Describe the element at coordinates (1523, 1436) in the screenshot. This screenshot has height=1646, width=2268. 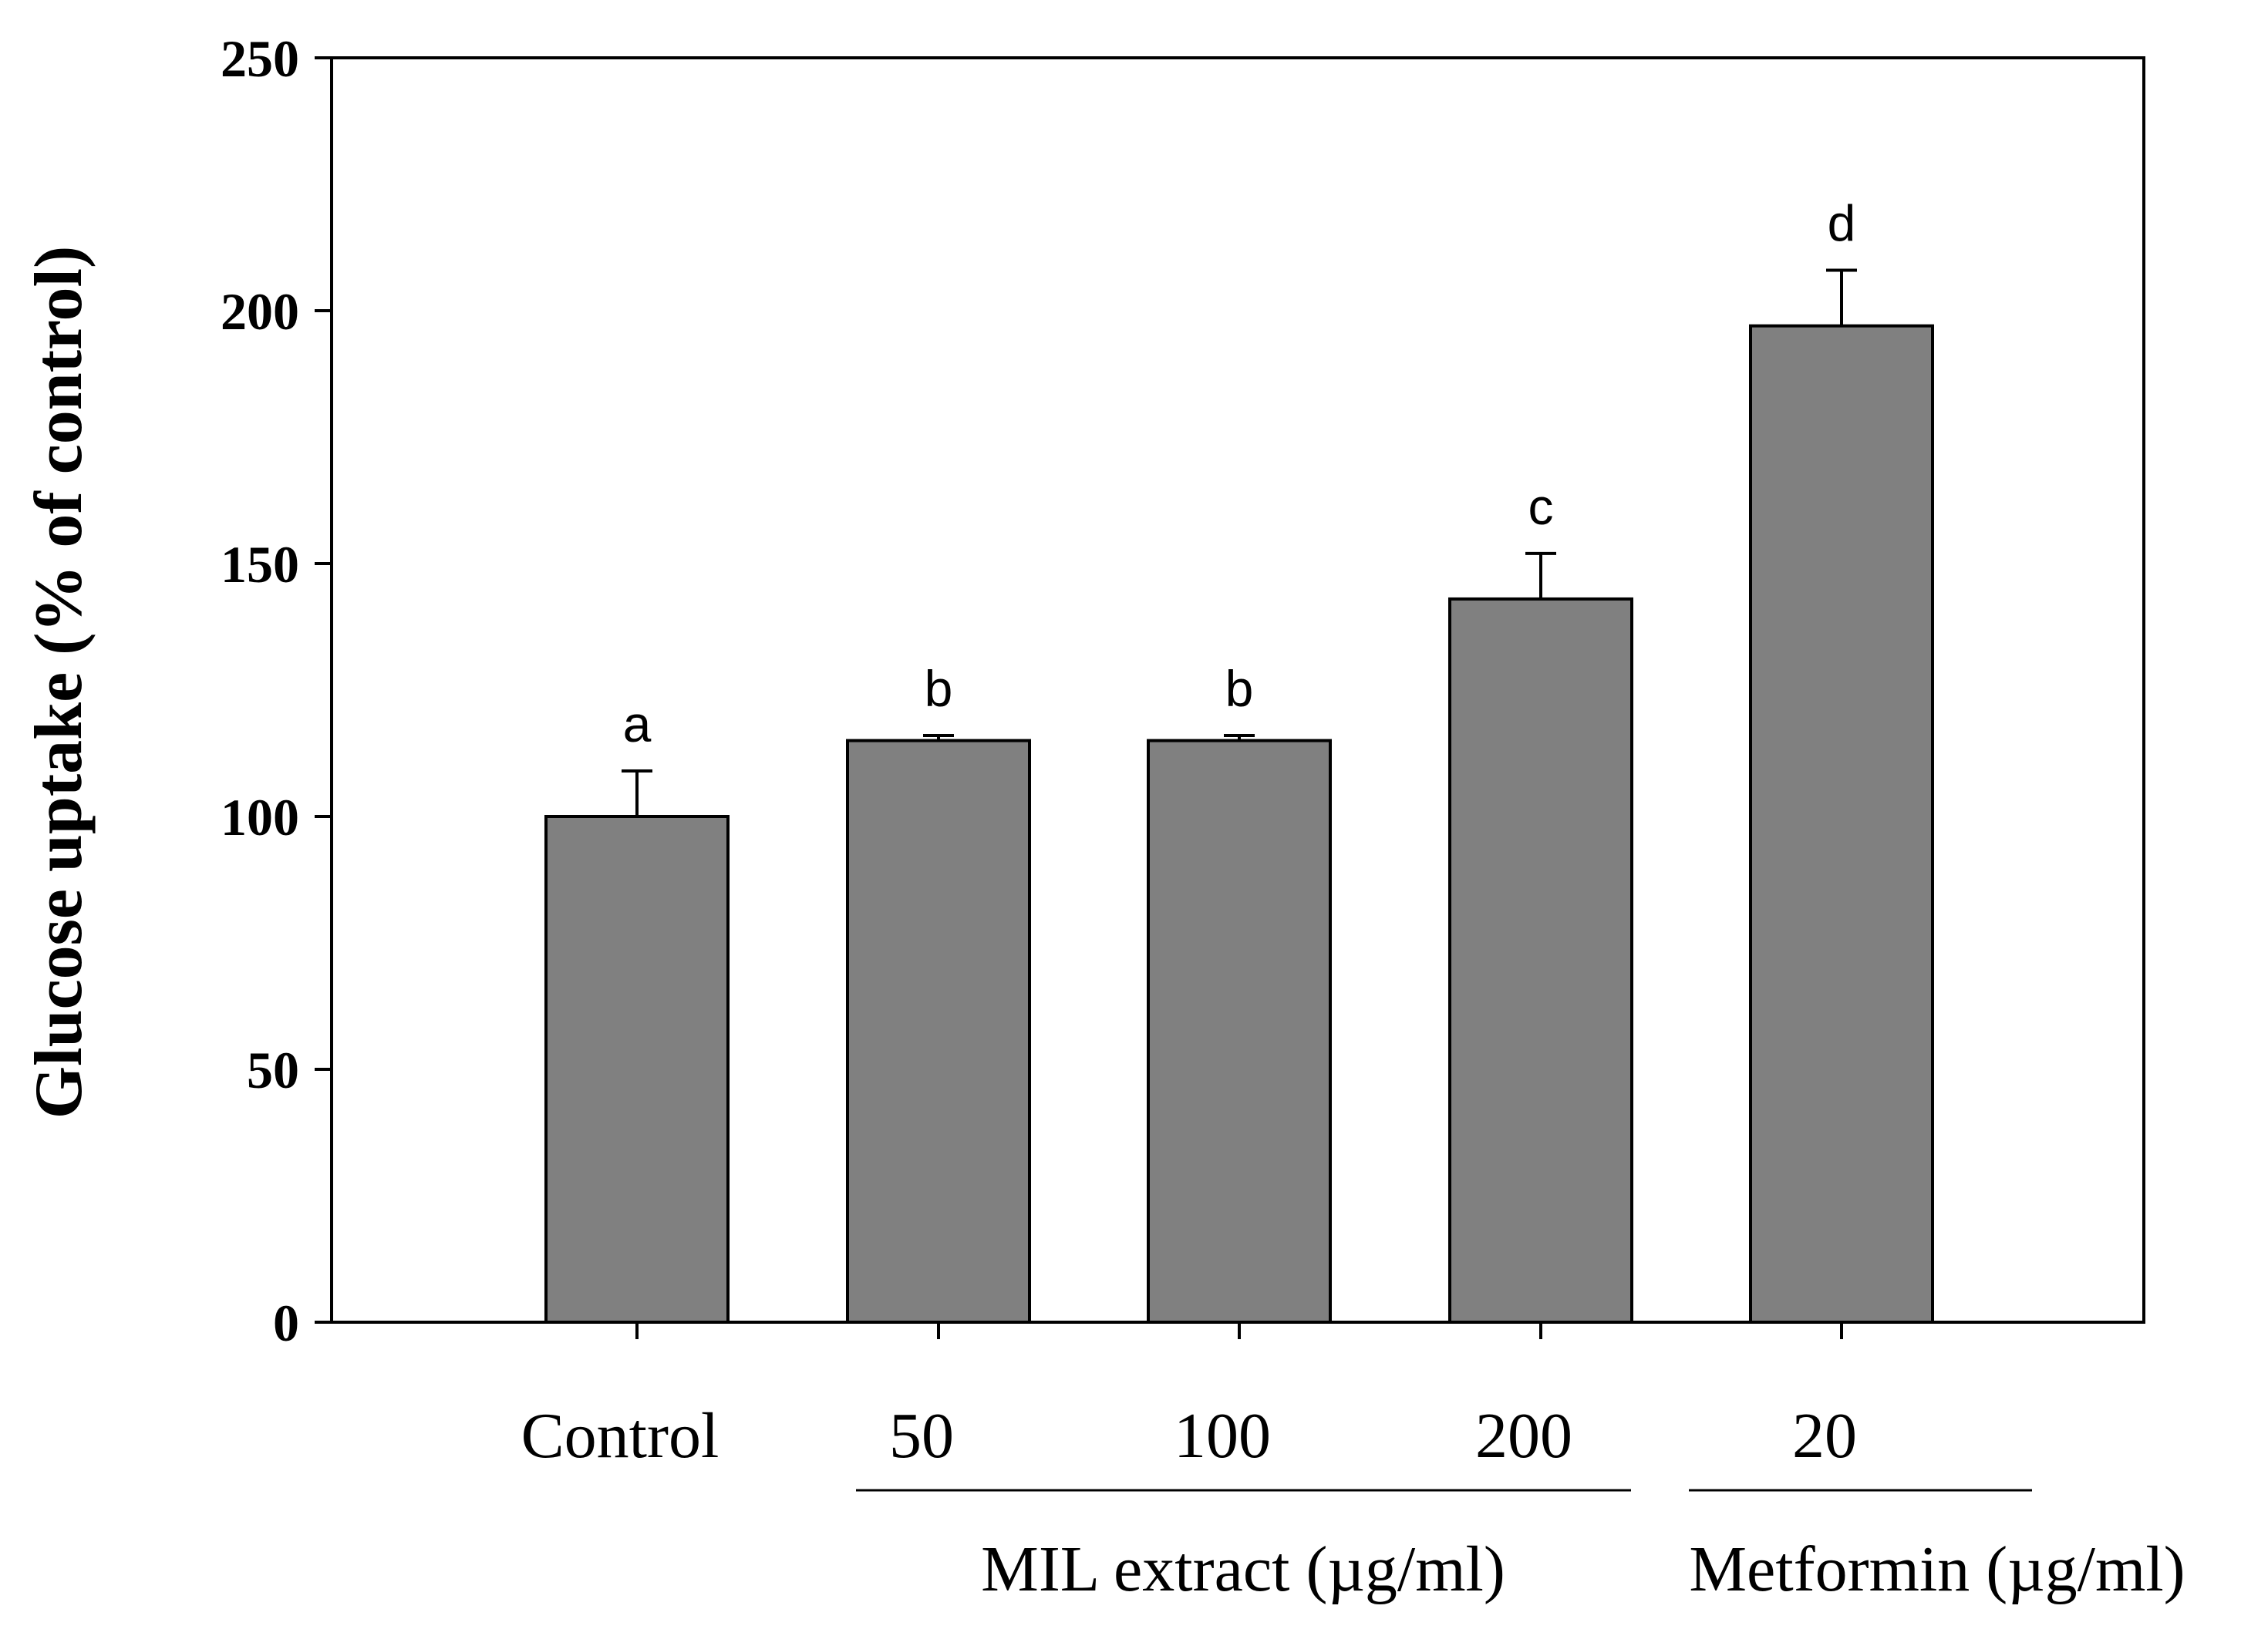
I see `x-tick-label: 200` at that location.